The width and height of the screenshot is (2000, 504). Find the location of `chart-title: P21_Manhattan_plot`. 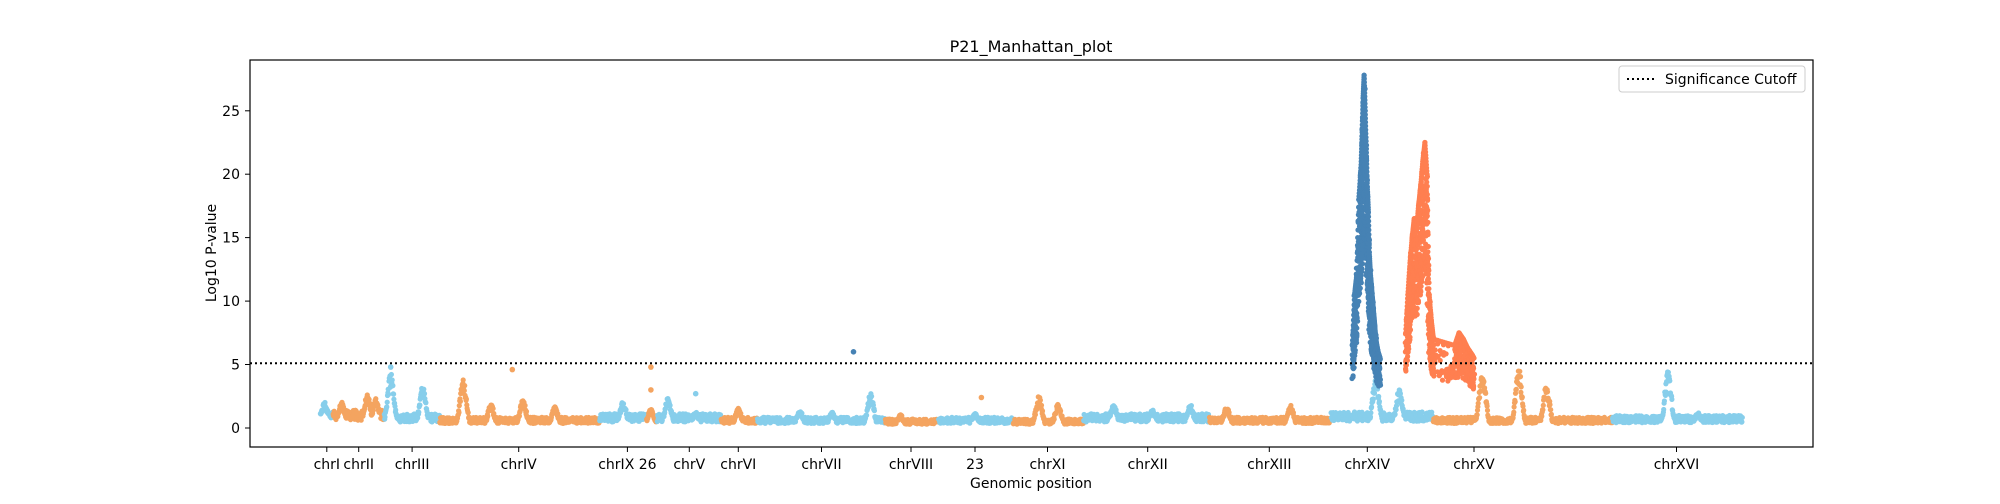

chart-title: P21_Manhattan_plot is located at coordinates (1031, 47).